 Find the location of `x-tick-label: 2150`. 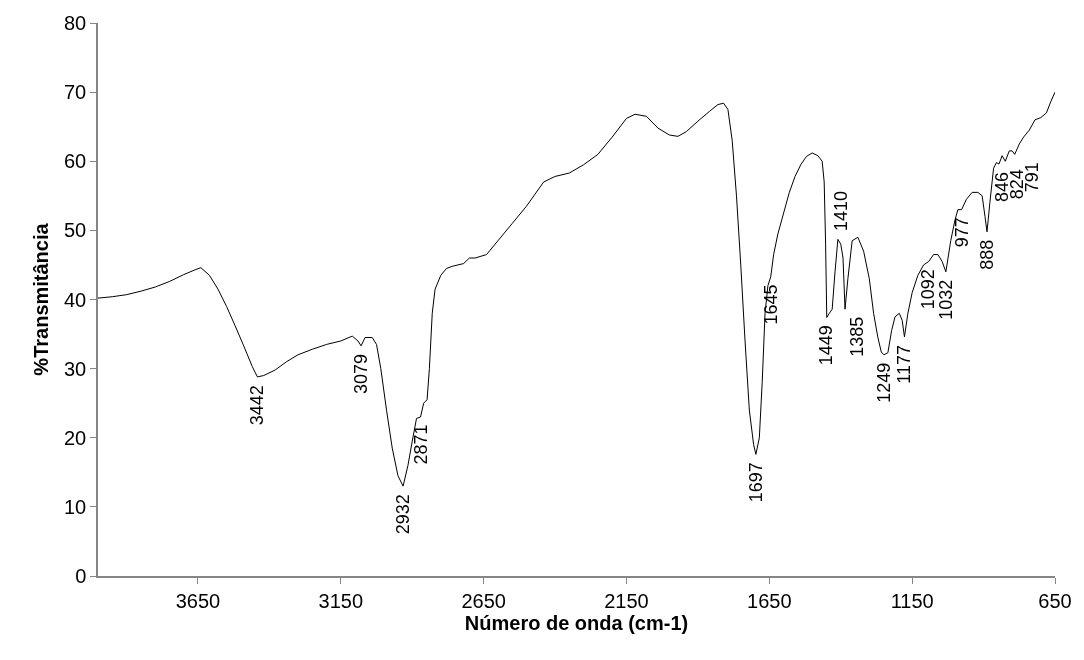

x-tick-label: 2150 is located at coordinates (626, 600).